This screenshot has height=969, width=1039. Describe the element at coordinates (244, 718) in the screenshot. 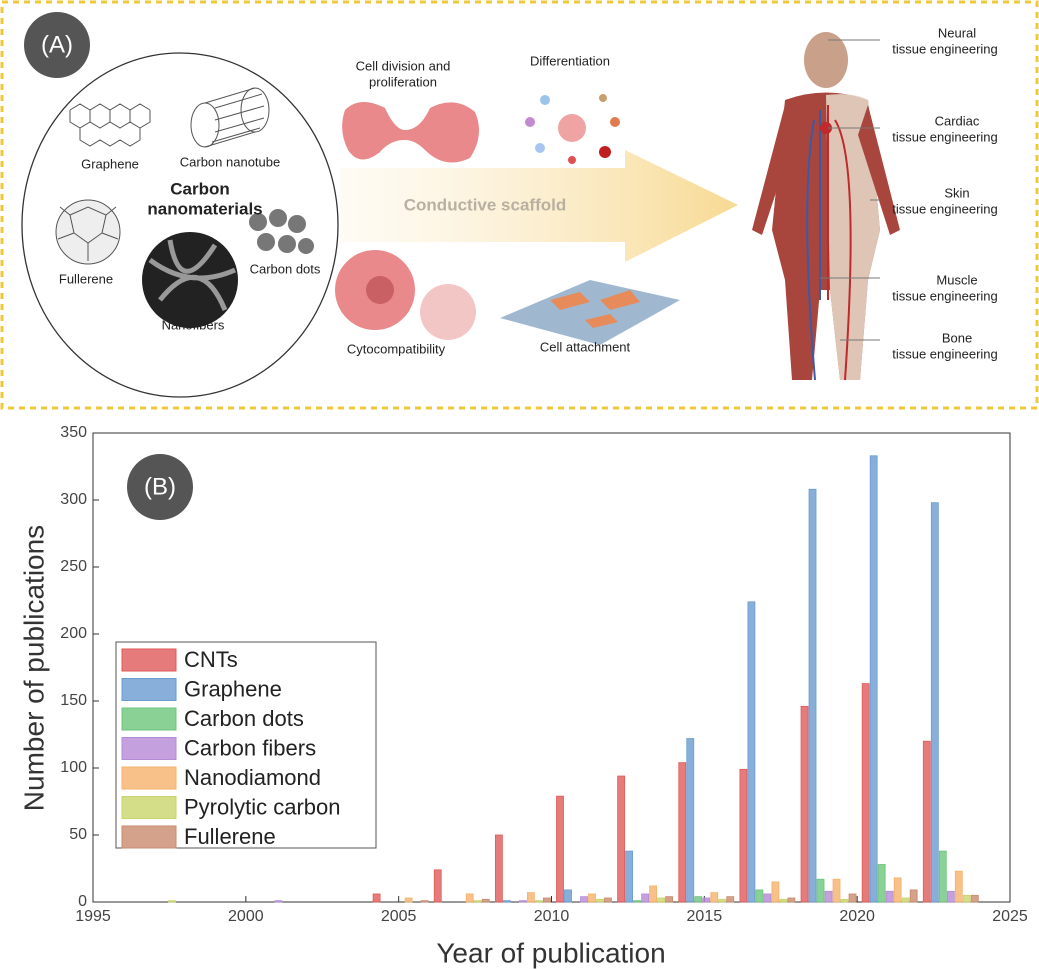

I see `legend-label: Carbon dots` at that location.